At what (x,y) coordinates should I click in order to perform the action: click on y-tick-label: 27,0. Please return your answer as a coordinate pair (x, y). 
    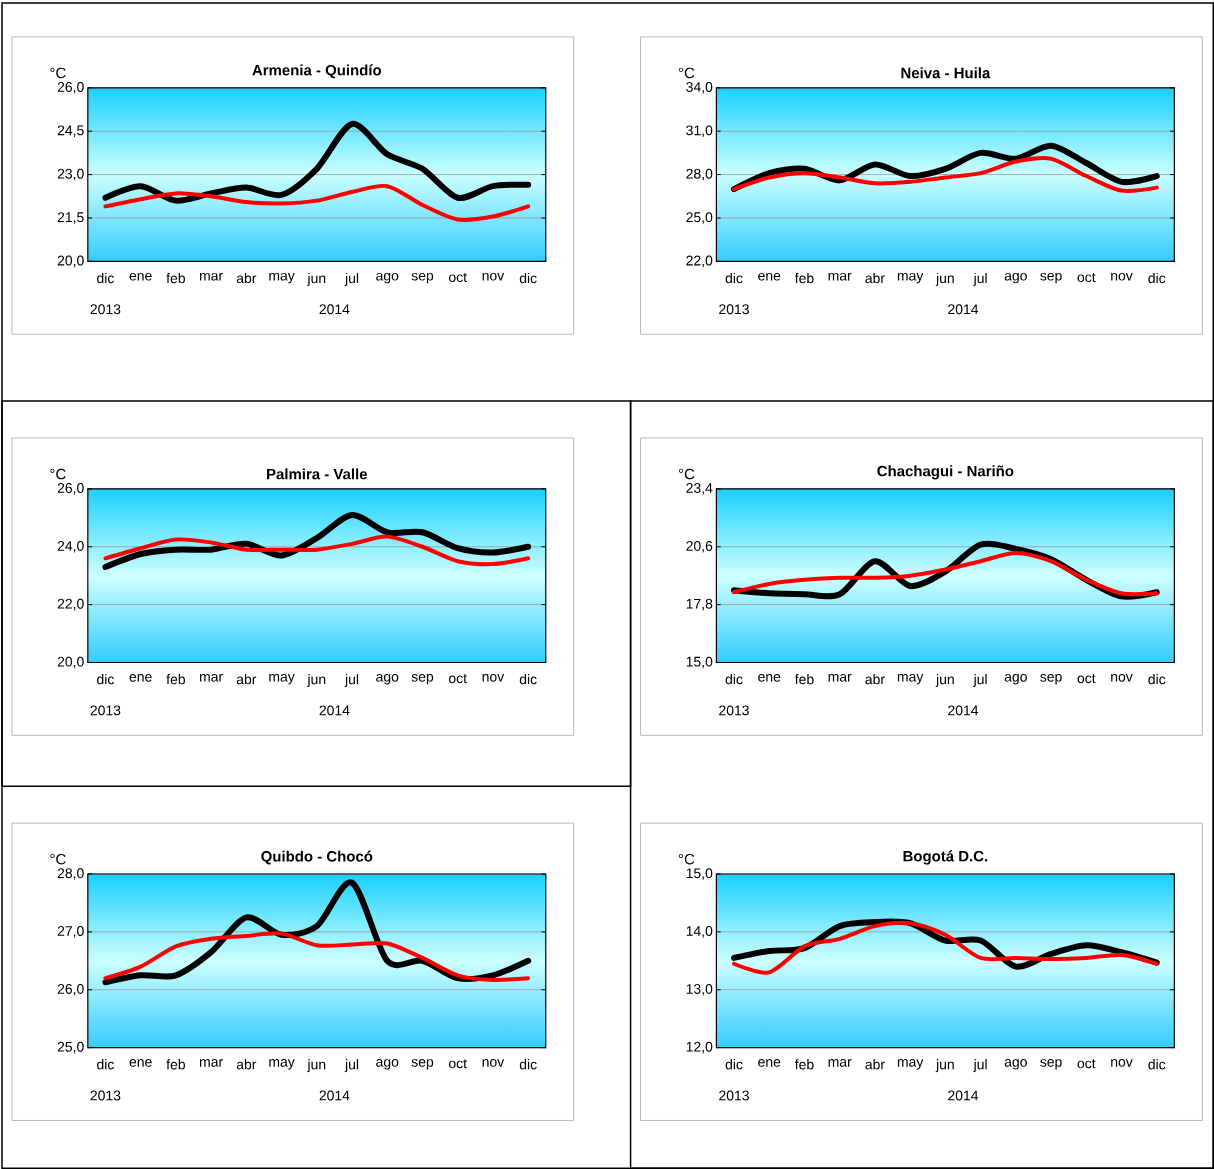
    Looking at the image, I should click on (70, 932).